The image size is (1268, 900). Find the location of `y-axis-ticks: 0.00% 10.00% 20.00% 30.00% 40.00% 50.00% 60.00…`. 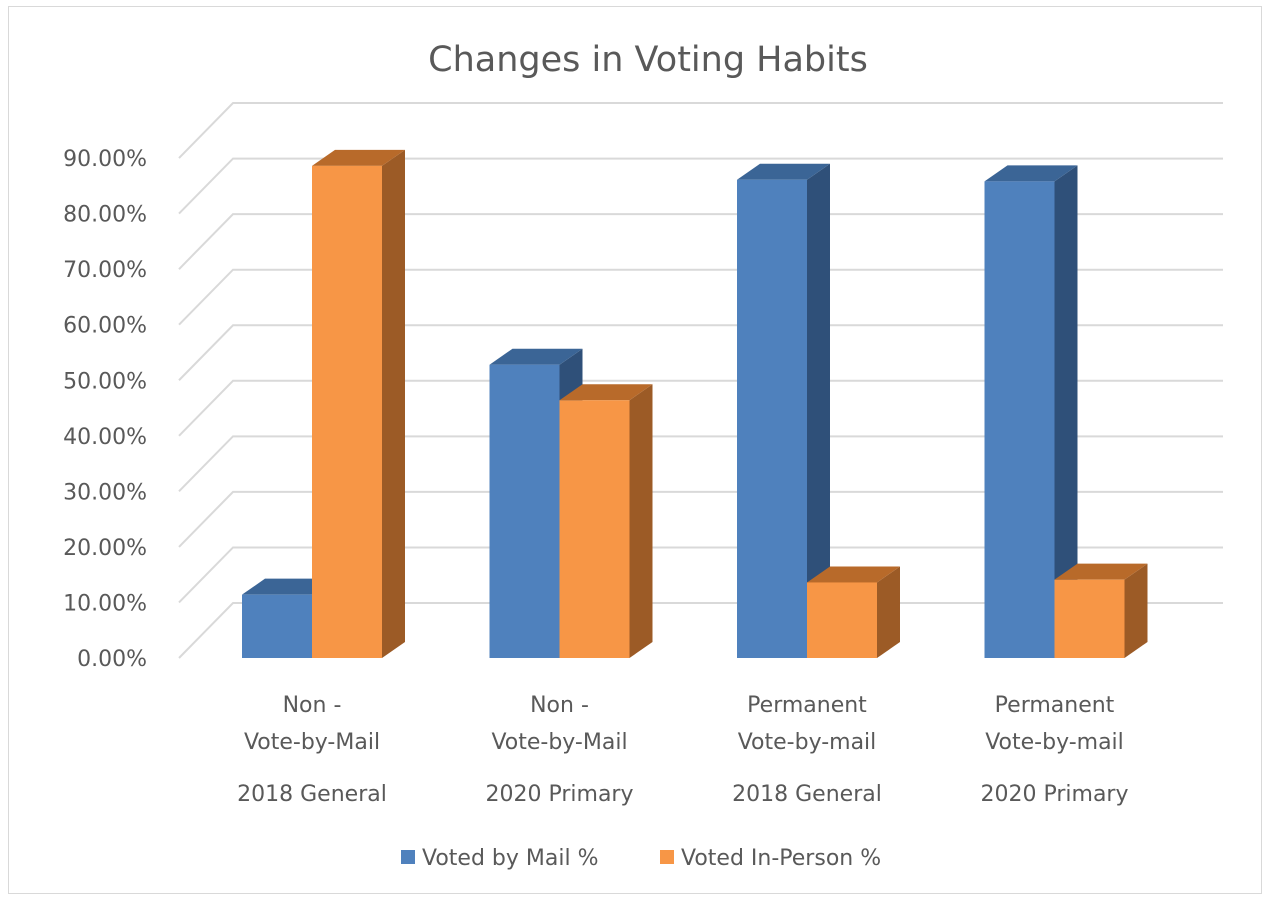

y-axis-ticks: 0.00% 10.00% 20.00% 30.00% 40.00% 50.00% 60.00… is located at coordinates (105, 409).